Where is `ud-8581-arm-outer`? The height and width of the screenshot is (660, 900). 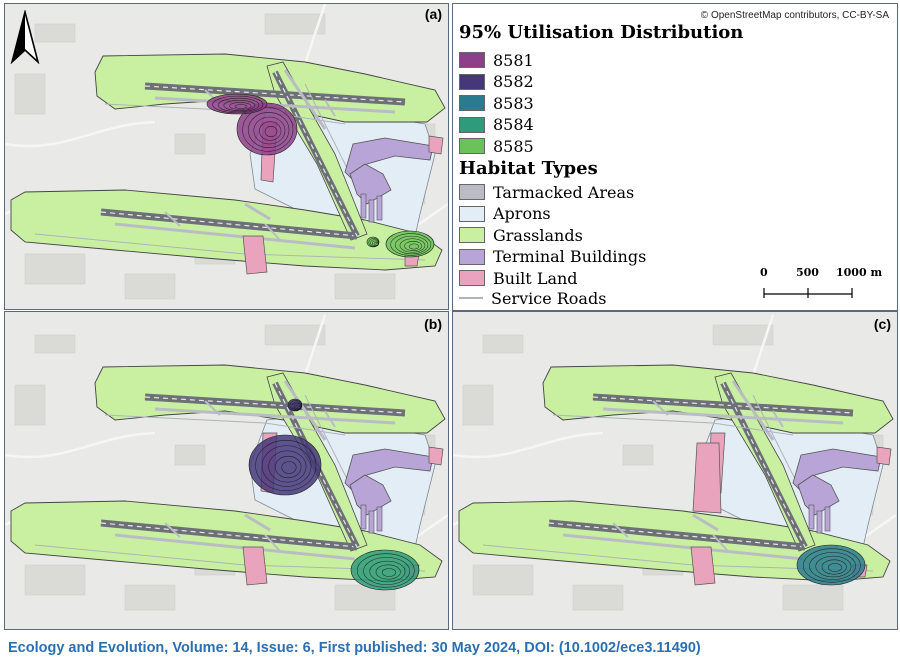
ud-8581-arm-outer is located at coordinates (237, 104).